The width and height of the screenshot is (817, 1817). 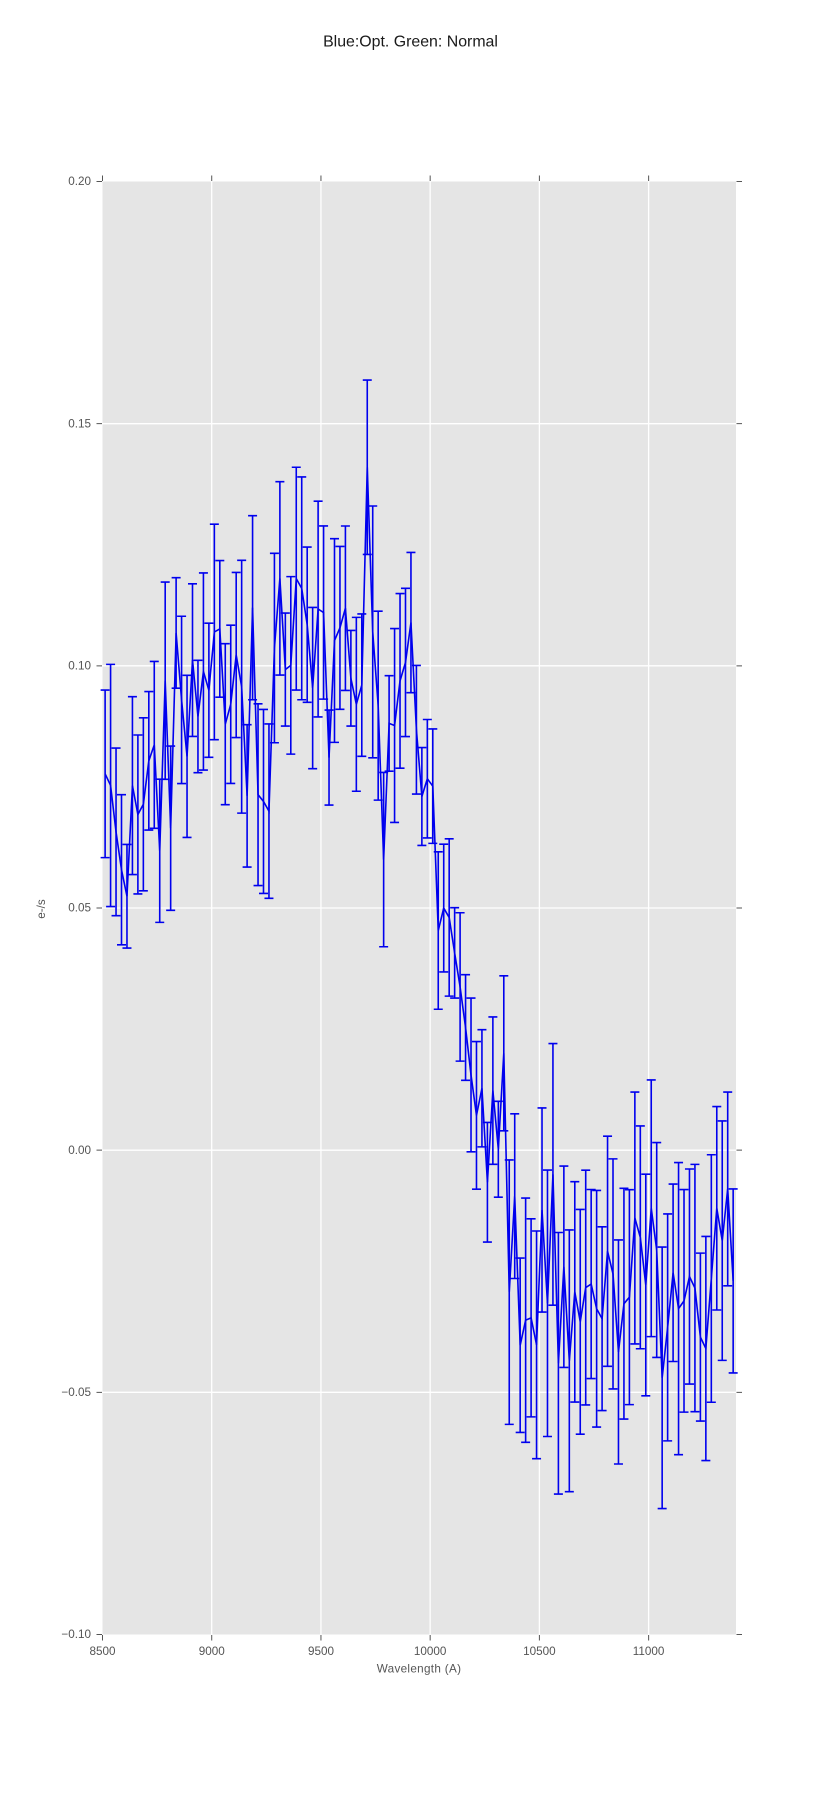 What do you see at coordinates (321, 1651) in the screenshot?
I see `svg-text: 9500` at bounding box center [321, 1651].